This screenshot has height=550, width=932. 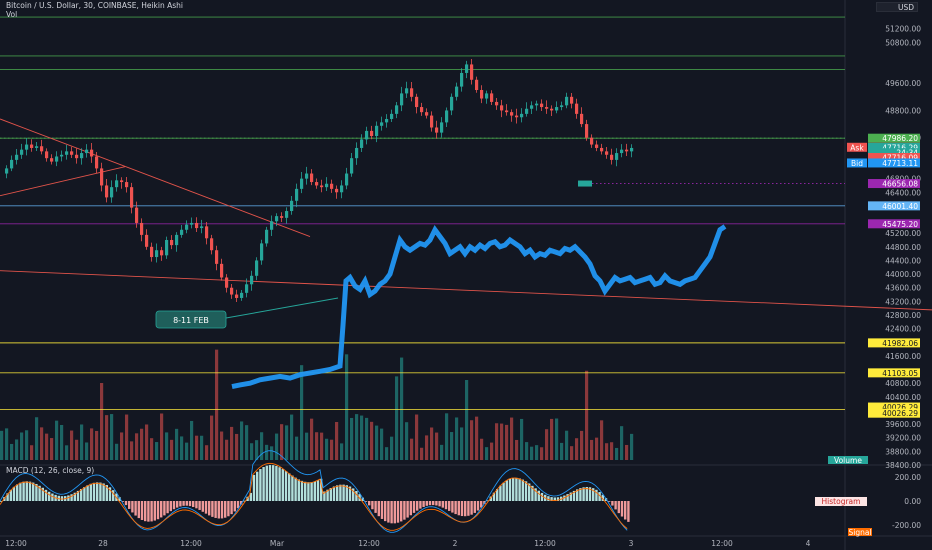 What do you see at coordinates (903, 438) in the screenshot?
I see `price-tick-label: 39200.00` at bounding box center [903, 438].